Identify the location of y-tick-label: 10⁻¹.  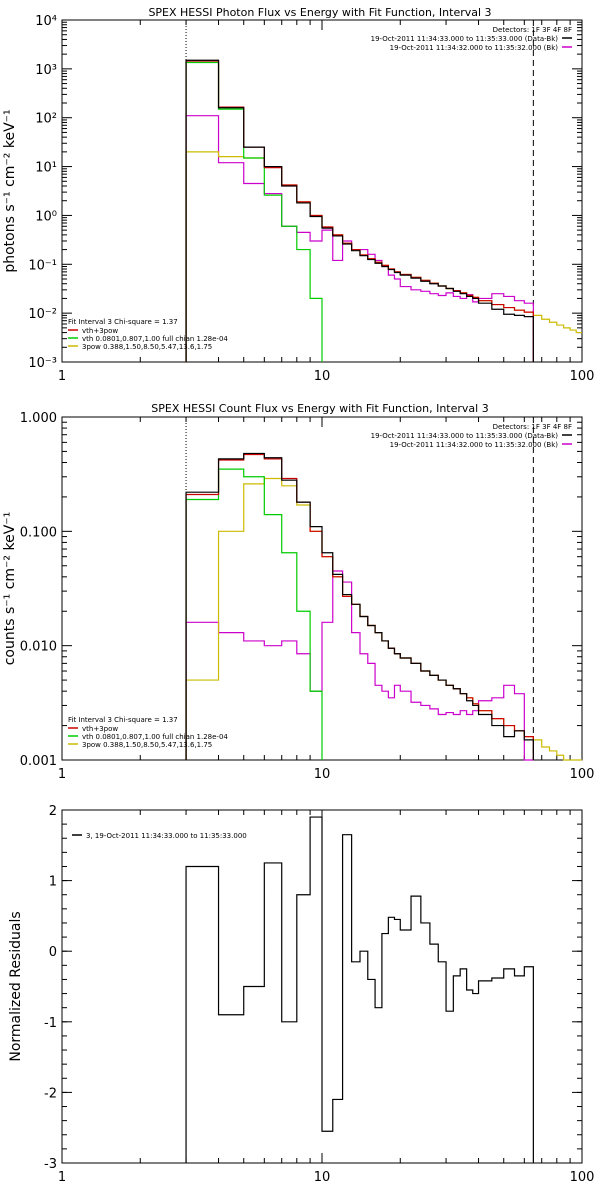
(42, 265).